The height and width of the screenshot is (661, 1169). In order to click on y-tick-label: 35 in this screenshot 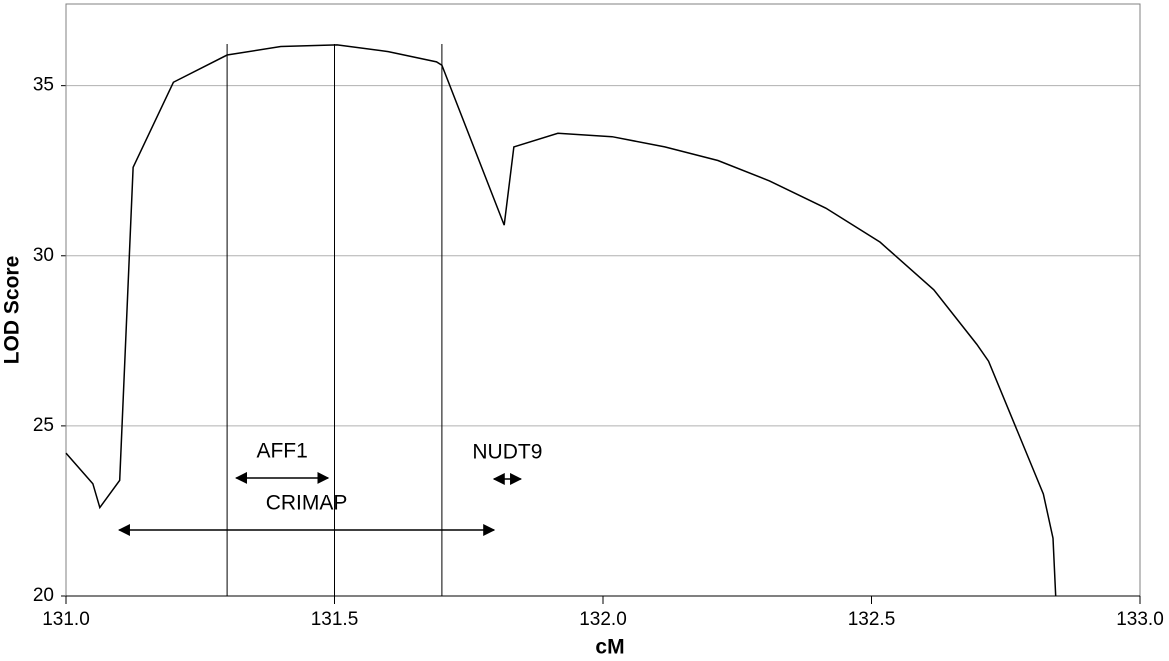, I will do `click(43, 85)`.